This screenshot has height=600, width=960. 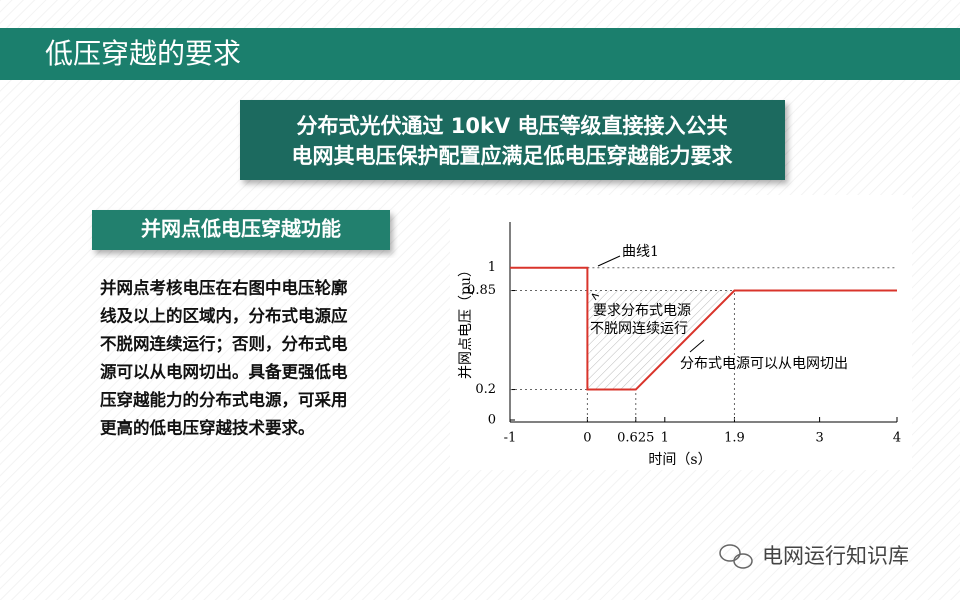 I want to click on header-title: 低压穿越的要求, so click(x=143, y=53).